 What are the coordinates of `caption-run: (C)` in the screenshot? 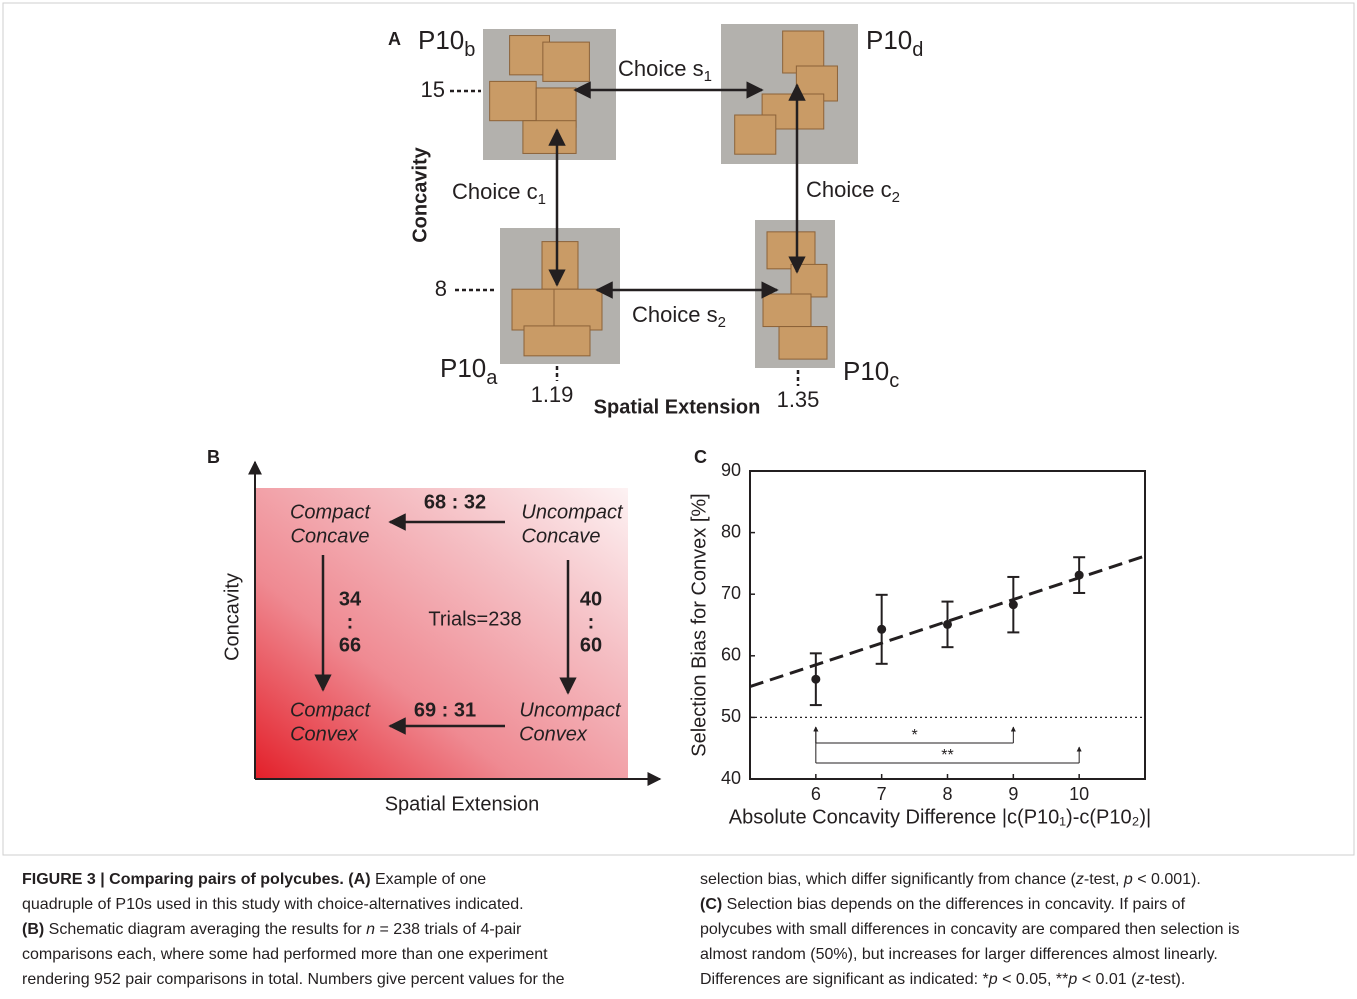 It's located at (711, 904).